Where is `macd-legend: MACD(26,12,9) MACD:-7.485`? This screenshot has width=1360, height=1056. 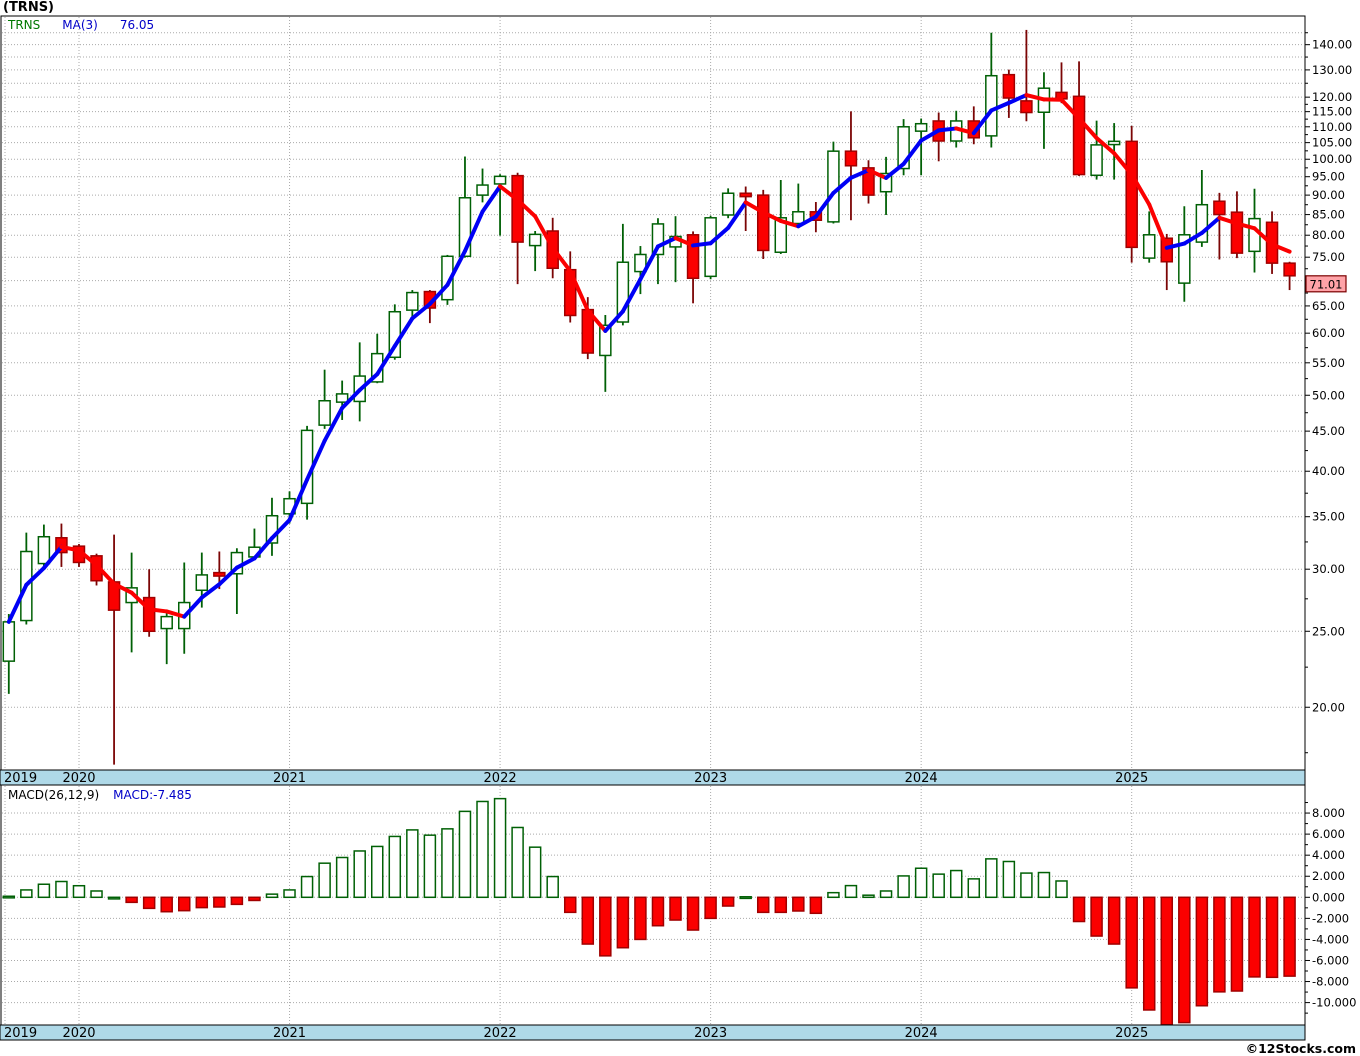
macd-legend: MACD(26,12,9) MACD:-7.485 is located at coordinates (100, 795).